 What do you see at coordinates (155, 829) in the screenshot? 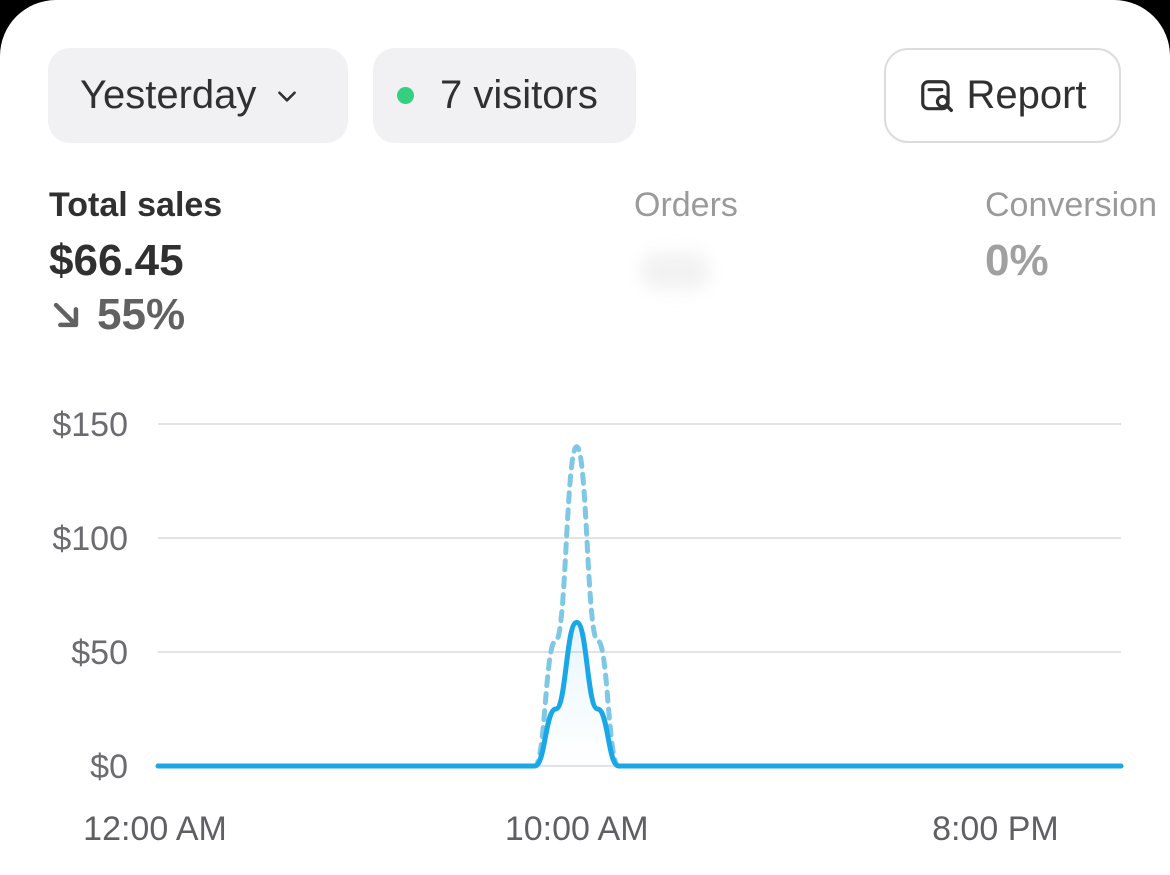
I see `x-tick-label: 12:00 AM` at bounding box center [155, 829].